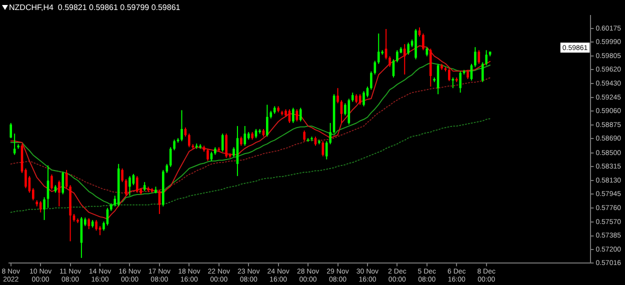  What do you see at coordinates (95, 7) in the screenshot?
I see `chart-title: NZDCHF,H4 0.59821 0.59861 0.59799 0.59861` at bounding box center [95, 7].